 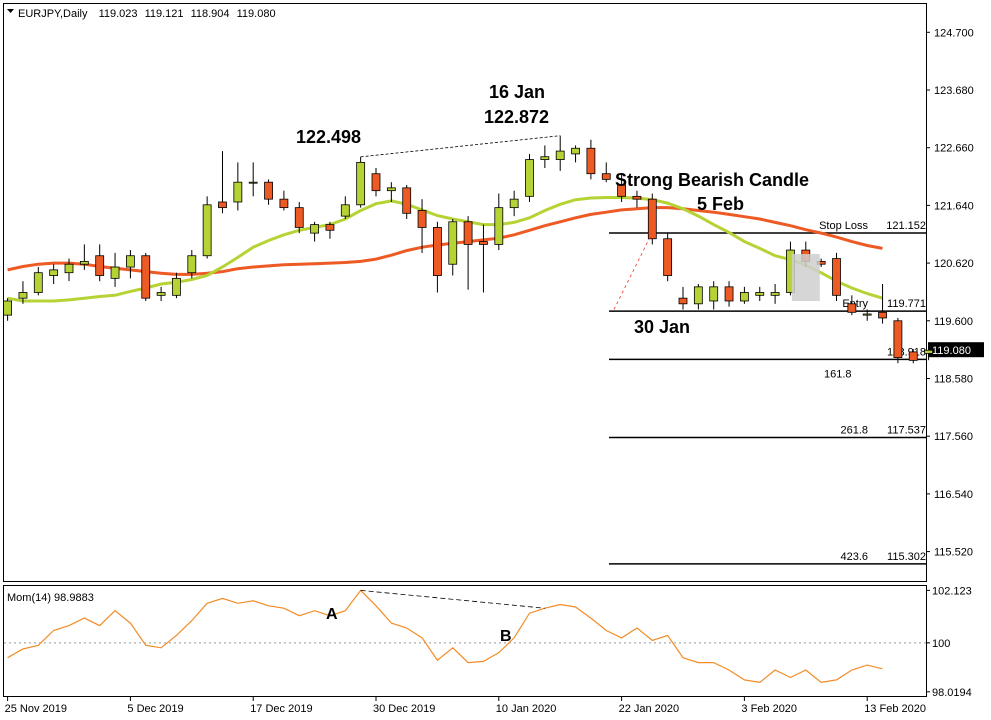 I want to click on price-tick-label: 117.560, so click(x=953, y=437).